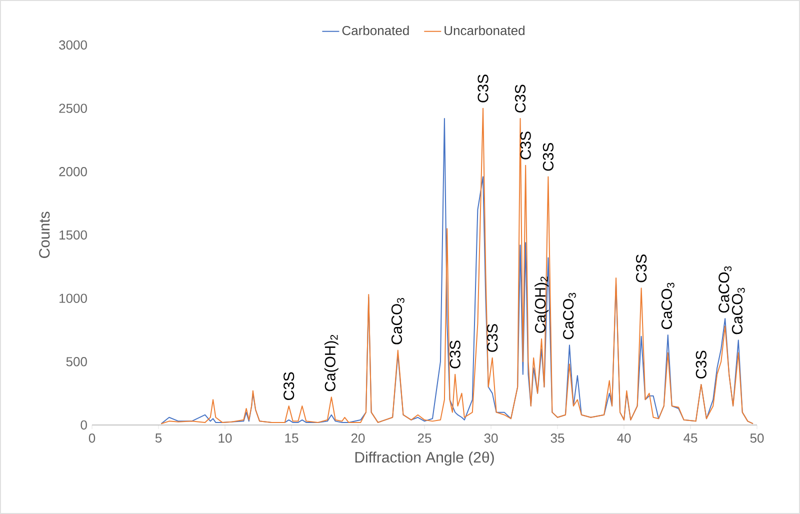 The width and height of the screenshot is (800, 514). I want to click on x-tick-label: 25, so click(425, 438).